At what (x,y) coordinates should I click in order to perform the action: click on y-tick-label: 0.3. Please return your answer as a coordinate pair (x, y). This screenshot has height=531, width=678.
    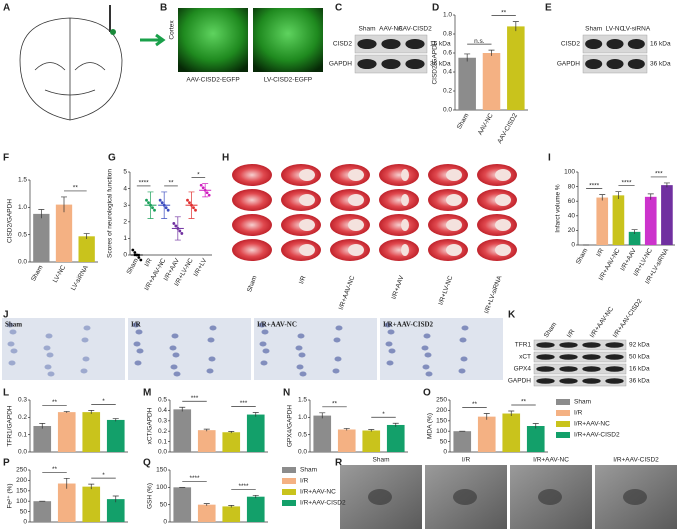
    Looking at the image, I should click on (22, 400).